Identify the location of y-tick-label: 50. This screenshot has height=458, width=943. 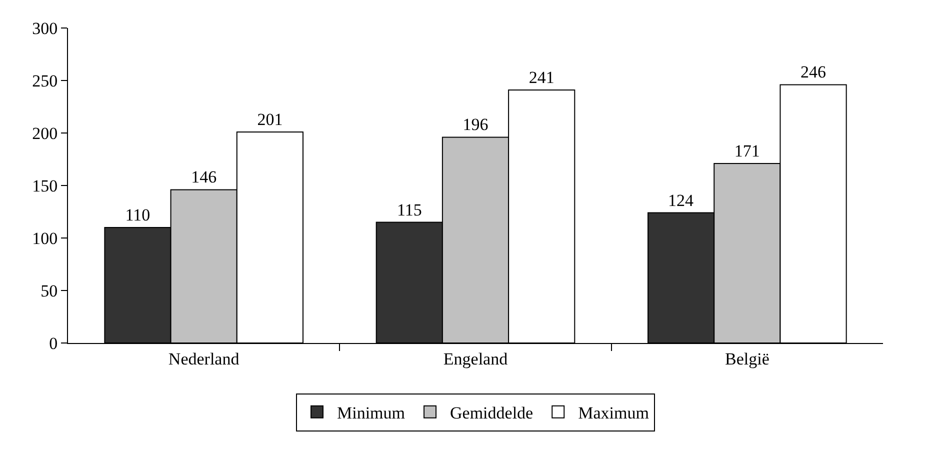
(49, 290).